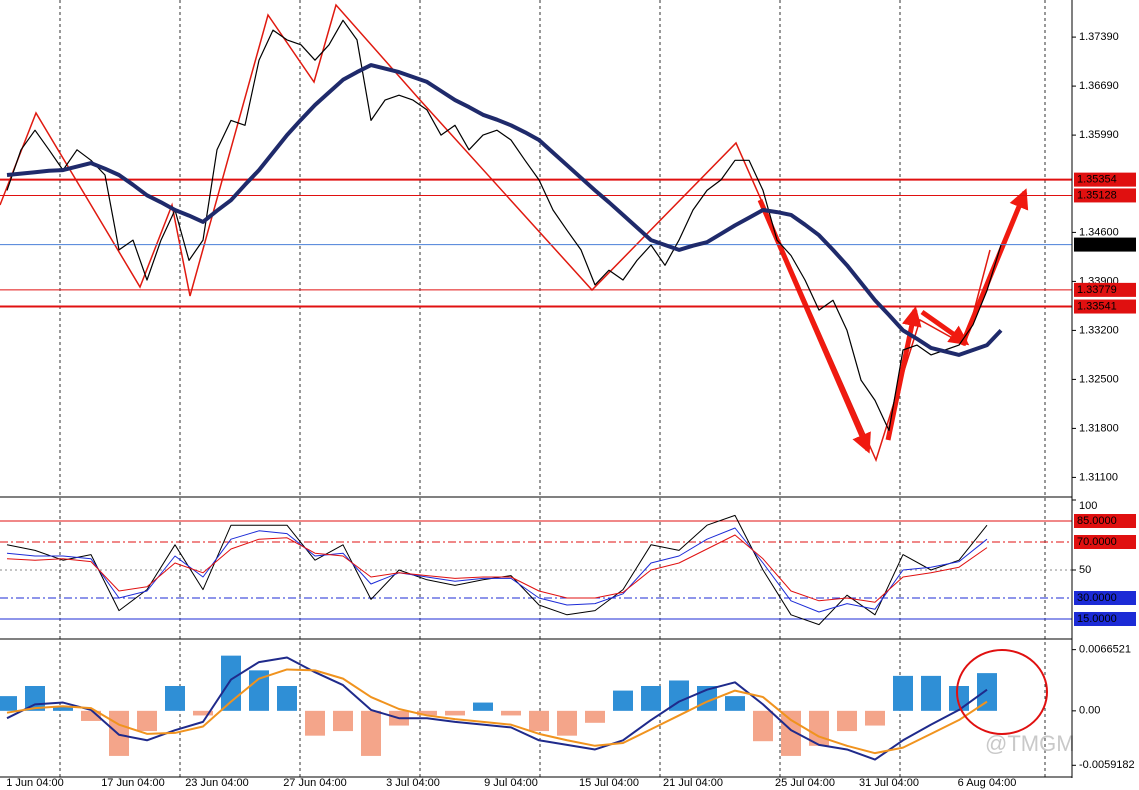 The image size is (1139, 790). I want to click on y-tick-label: 1.37390, so click(1099, 37).